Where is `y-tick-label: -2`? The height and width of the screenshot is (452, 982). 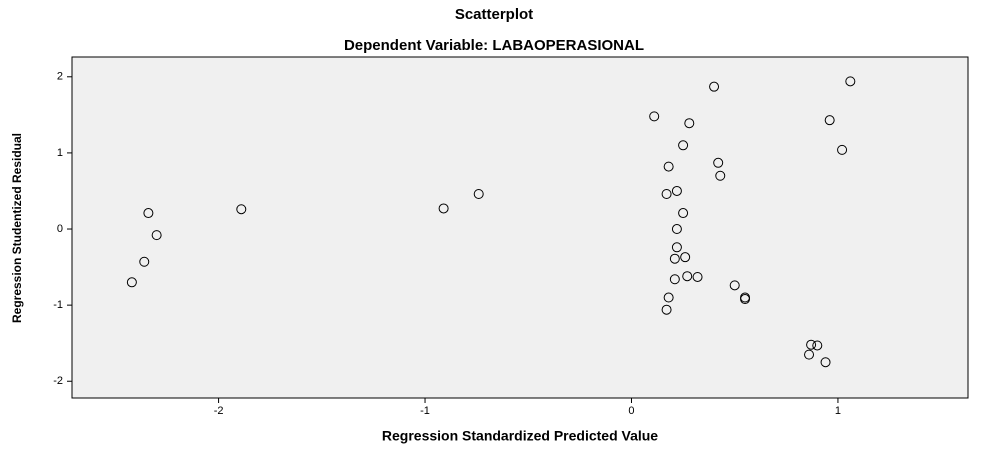 y-tick-label: -2 is located at coordinates (58, 381).